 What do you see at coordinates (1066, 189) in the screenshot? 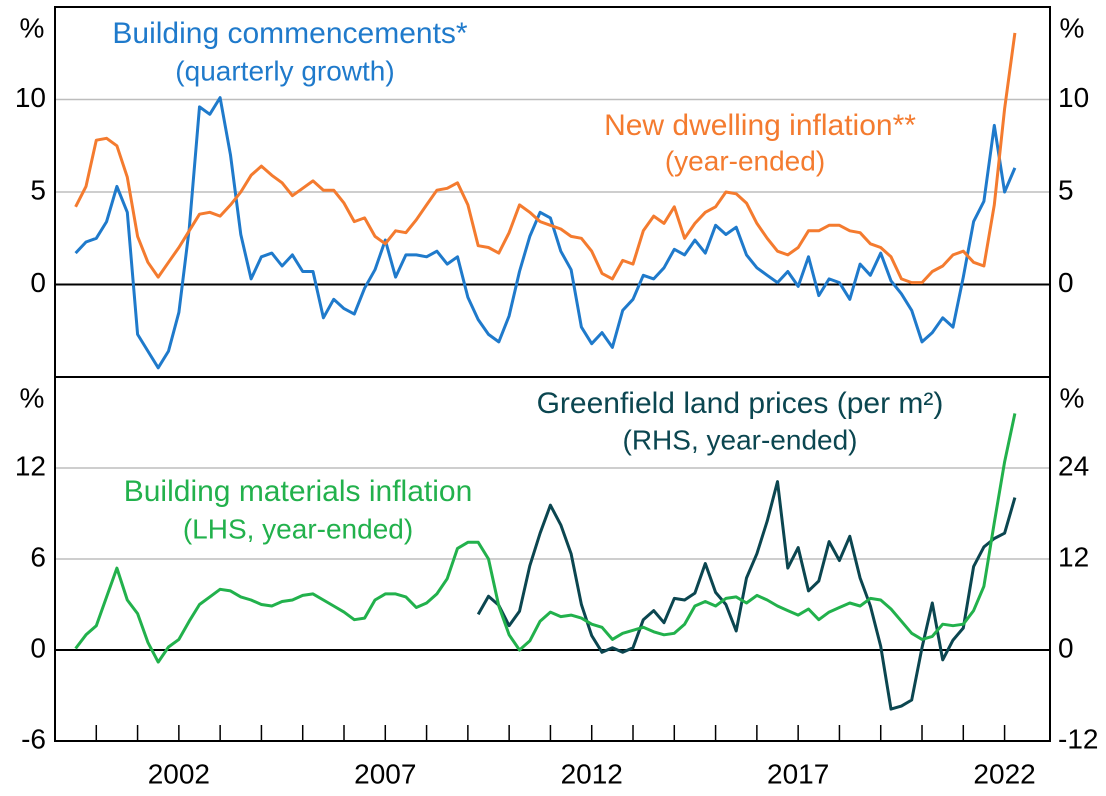
I see `y2-tick-label: 5` at bounding box center [1066, 189].